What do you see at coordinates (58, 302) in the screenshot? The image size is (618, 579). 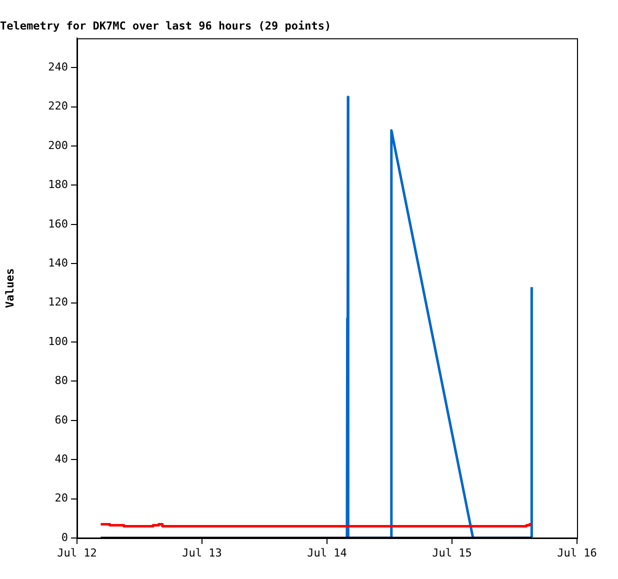 I see `y-tick-label: 120` at bounding box center [58, 302].